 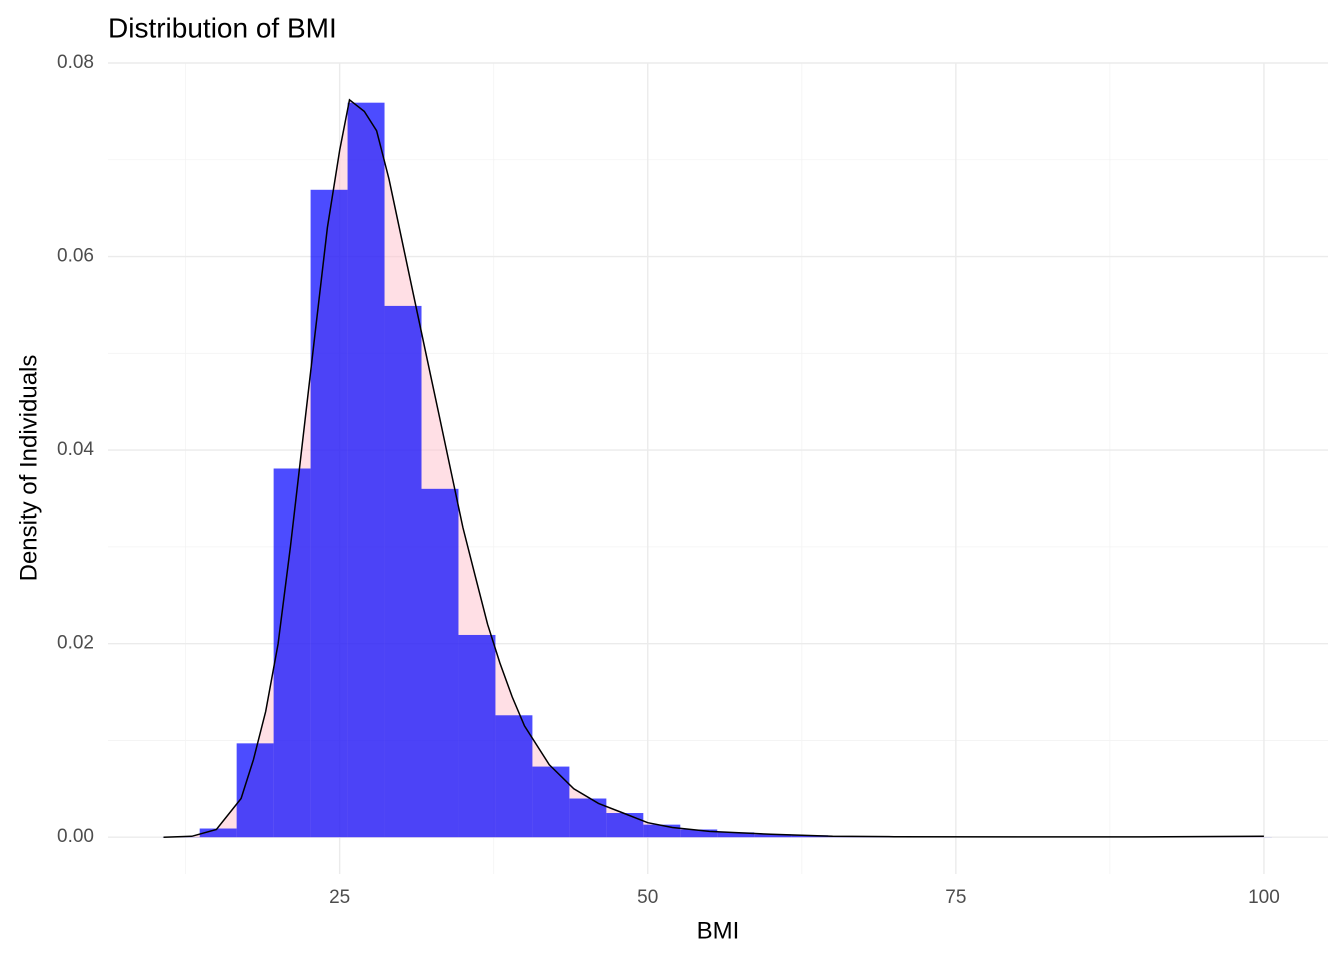 I want to click on x-tick-label: 25, so click(x=339, y=897).